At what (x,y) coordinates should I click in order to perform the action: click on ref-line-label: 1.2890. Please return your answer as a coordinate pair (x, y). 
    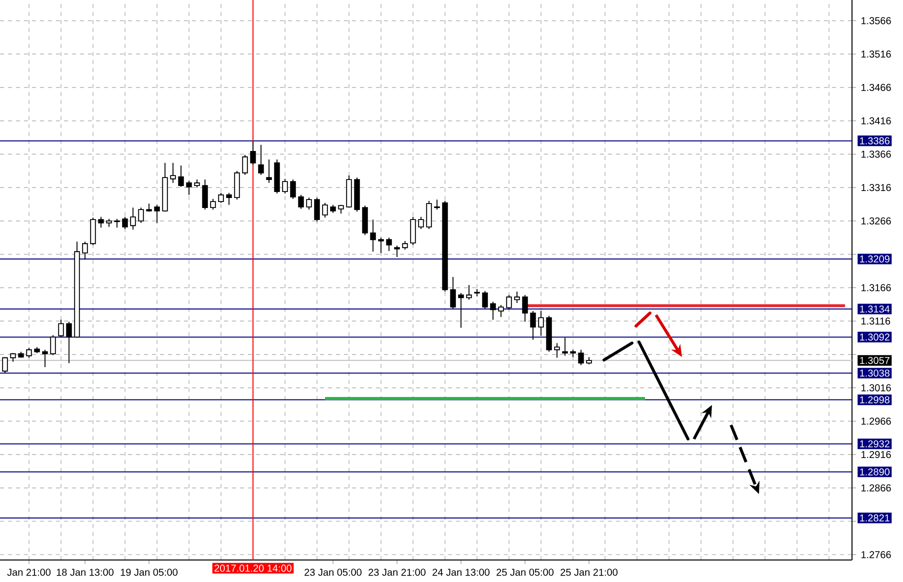
    Looking at the image, I should click on (875, 472).